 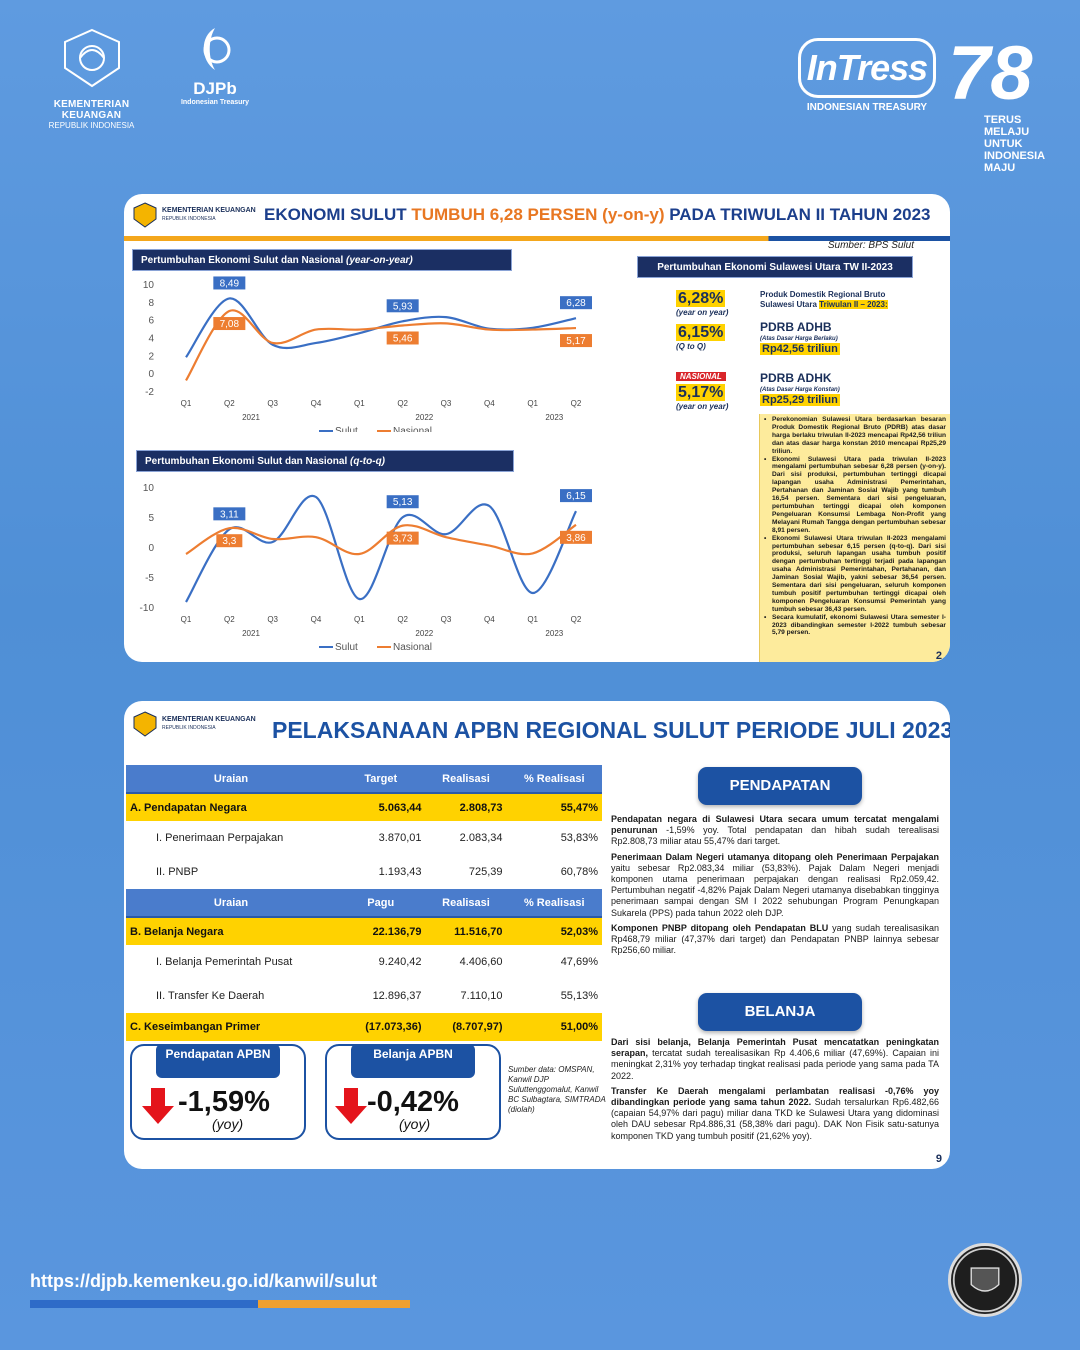 I want to click on stat-label: Pendapatan APBN, so click(x=218, y=1061).